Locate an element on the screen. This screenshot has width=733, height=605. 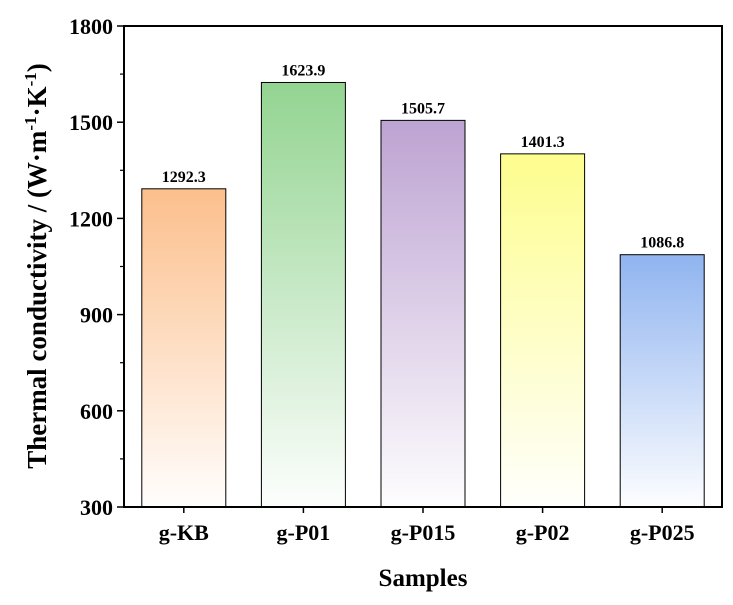
x-tick-label-g-p025: g-P025 is located at coordinates (662, 532).